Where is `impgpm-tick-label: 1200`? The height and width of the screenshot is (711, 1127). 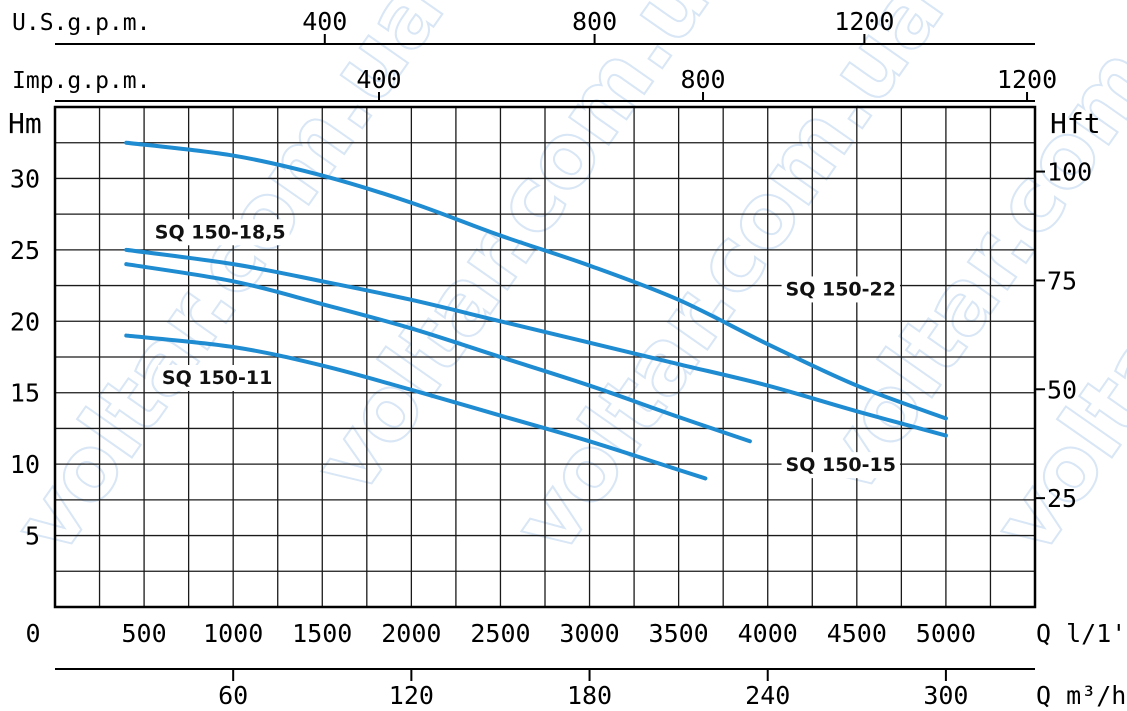 impgpm-tick-label: 1200 is located at coordinates (1027, 79).